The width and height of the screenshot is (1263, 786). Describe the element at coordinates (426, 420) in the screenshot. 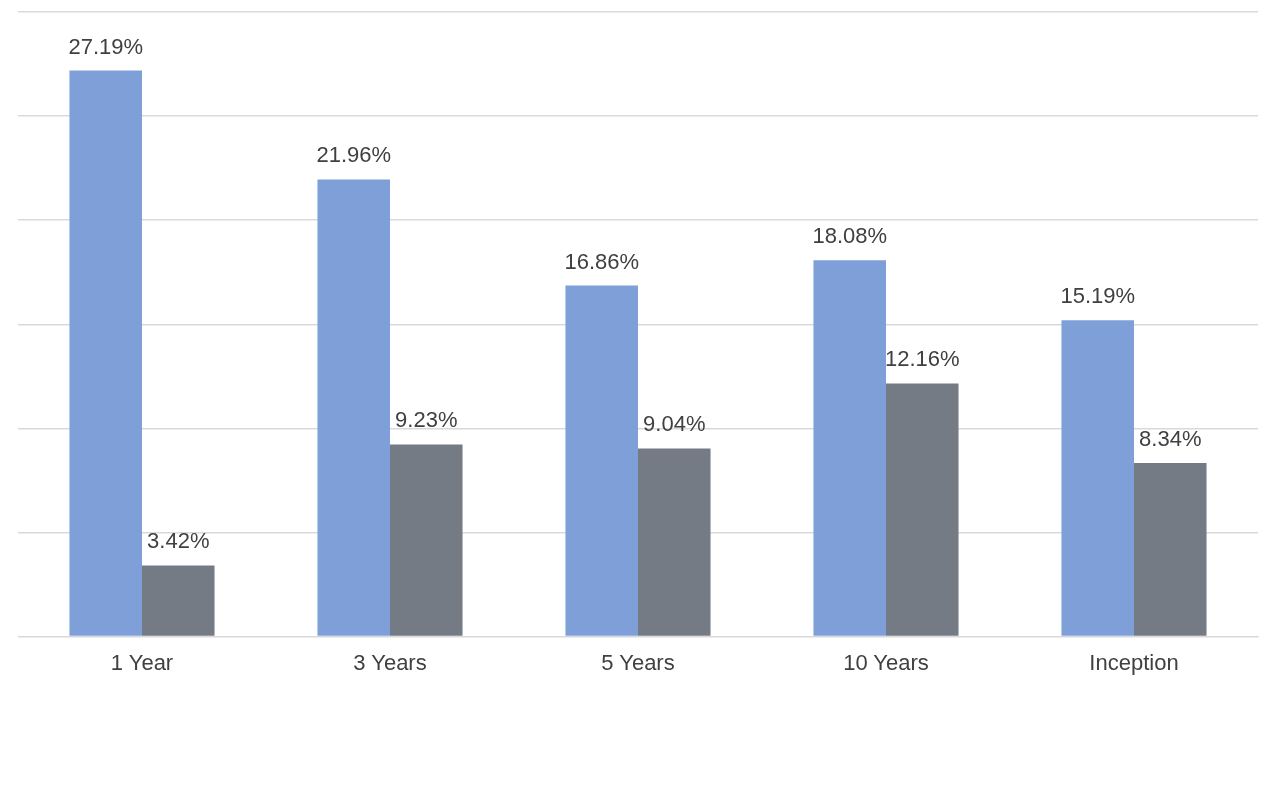

I see `data-label: 9.23%` at that location.